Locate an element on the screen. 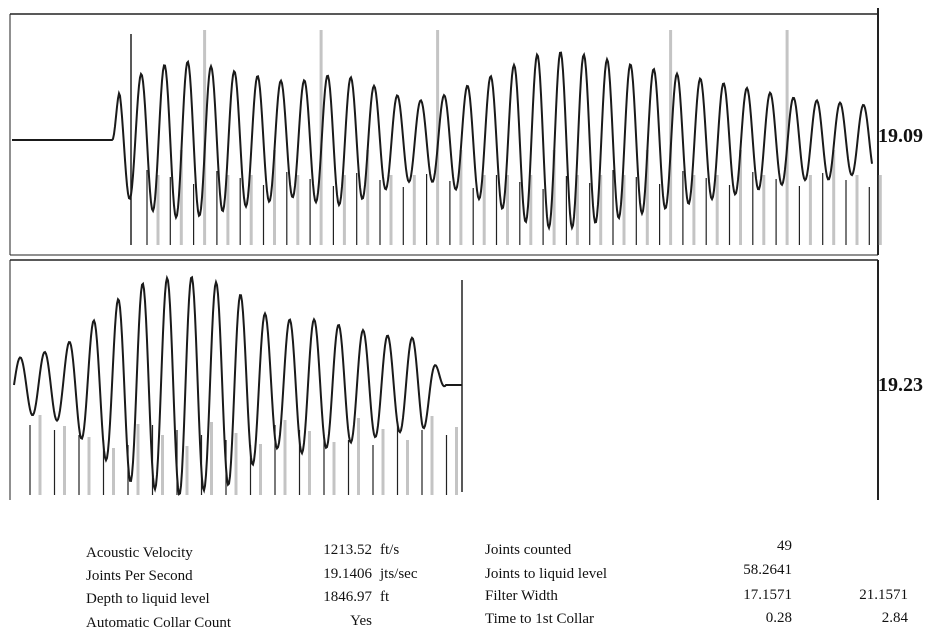 The height and width of the screenshot is (637, 952). stat-unit: ft is located at coordinates (385, 597).